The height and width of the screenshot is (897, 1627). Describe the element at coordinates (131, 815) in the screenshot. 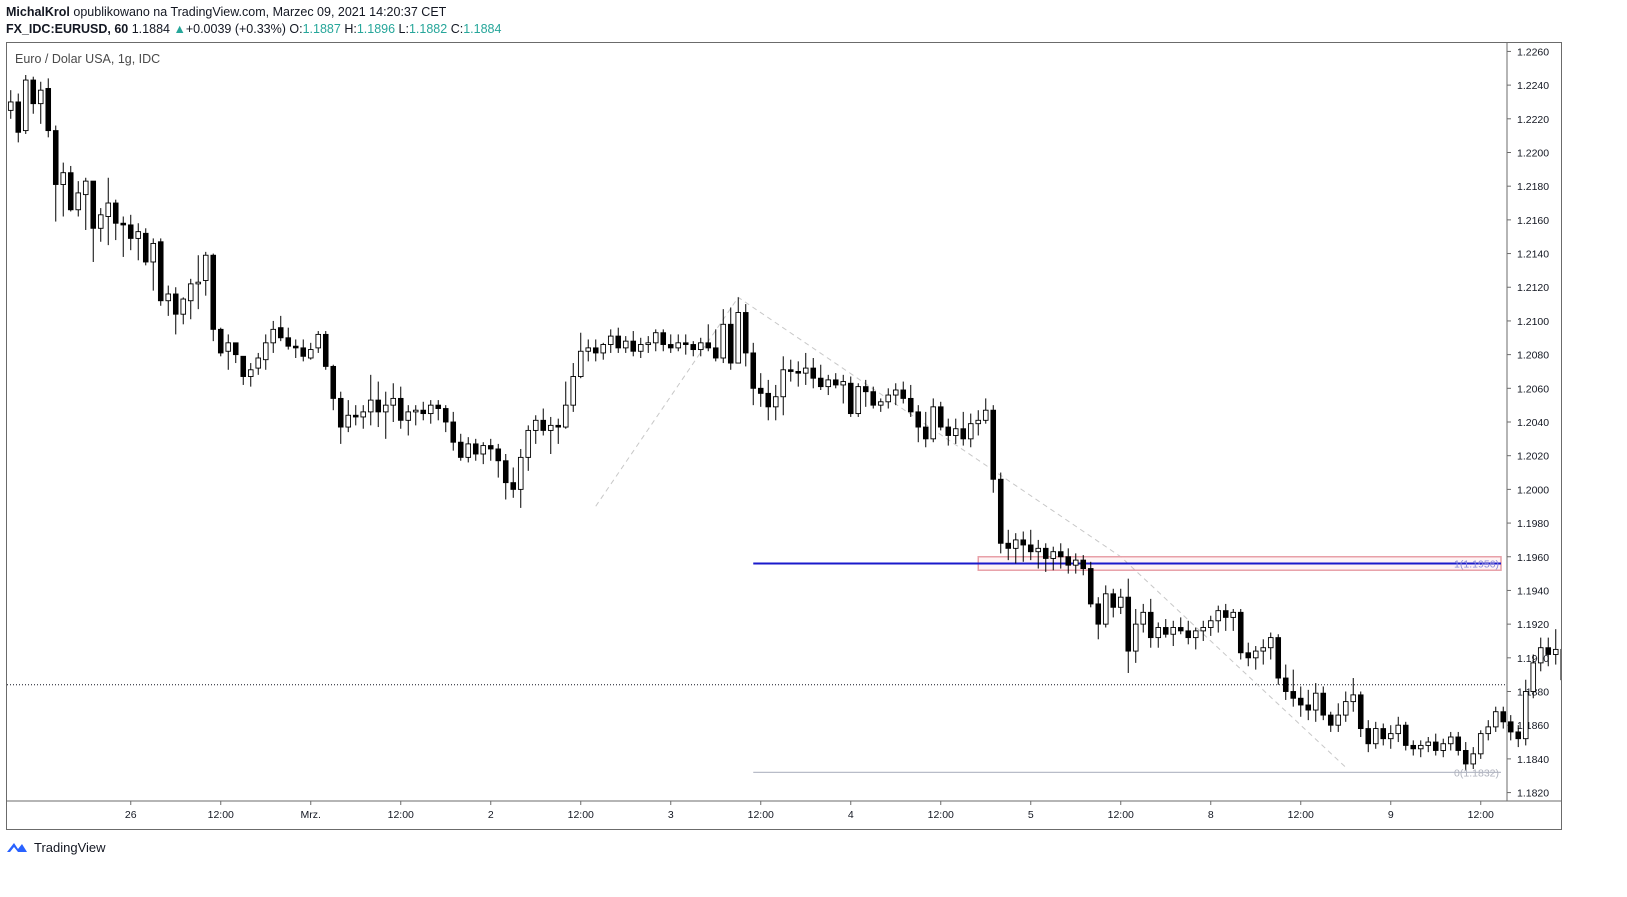

I see `time-tick-label: 26` at that location.